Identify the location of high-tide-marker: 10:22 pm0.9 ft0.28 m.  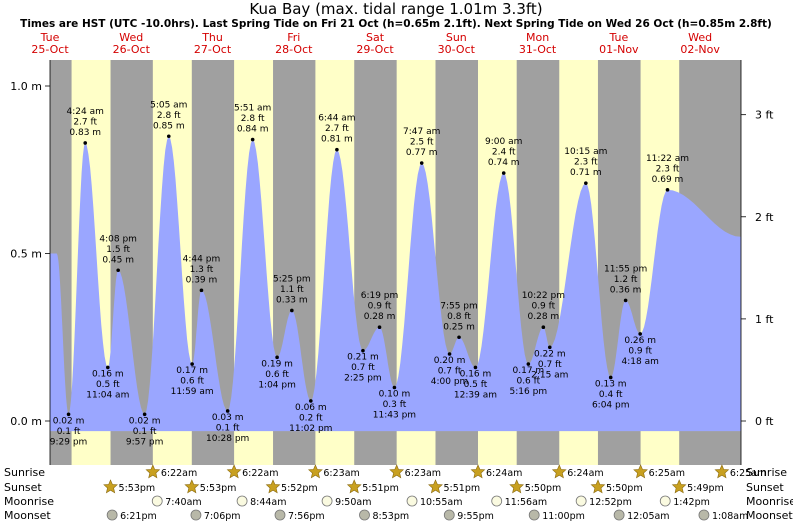
(543, 310).